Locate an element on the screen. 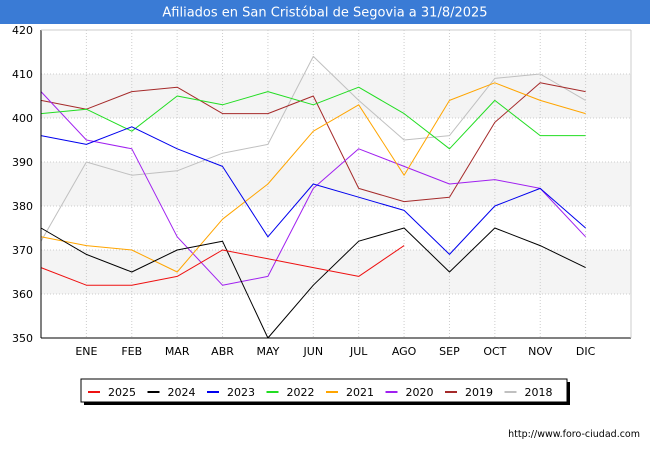 Image resolution: width=650 pixels, height=450 pixels. x-tick-abr: ABR is located at coordinates (222, 351).